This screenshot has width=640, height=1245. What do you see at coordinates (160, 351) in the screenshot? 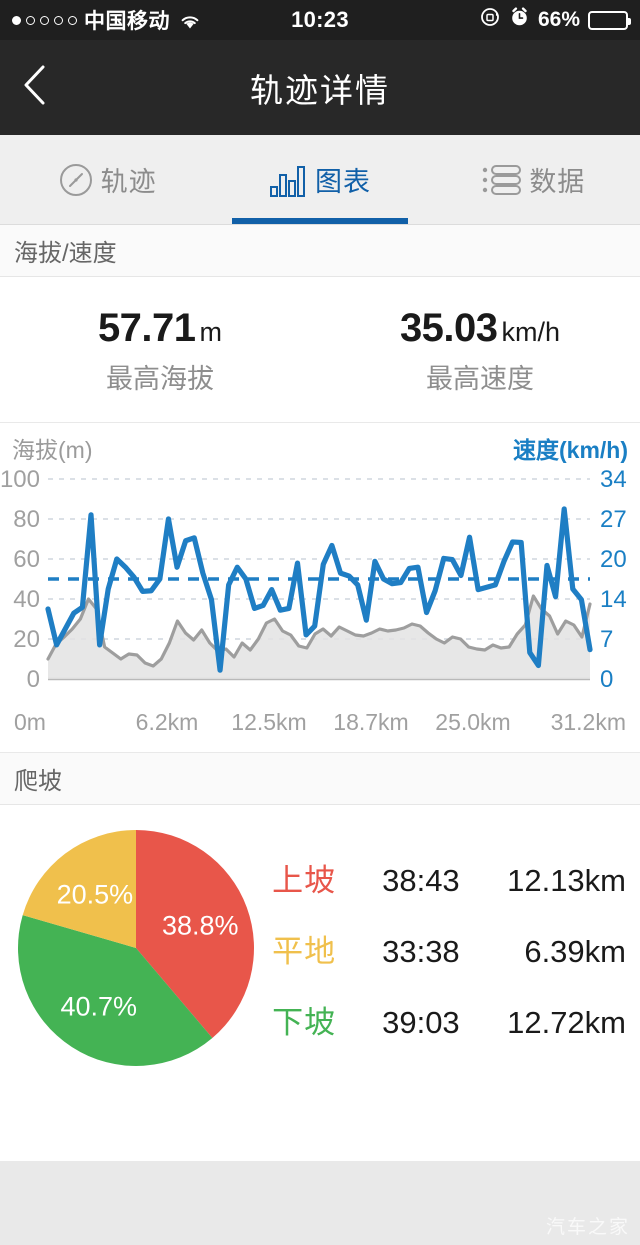
I see `stat-max-altitude: 57.71 m 最高海拔` at bounding box center [160, 351].